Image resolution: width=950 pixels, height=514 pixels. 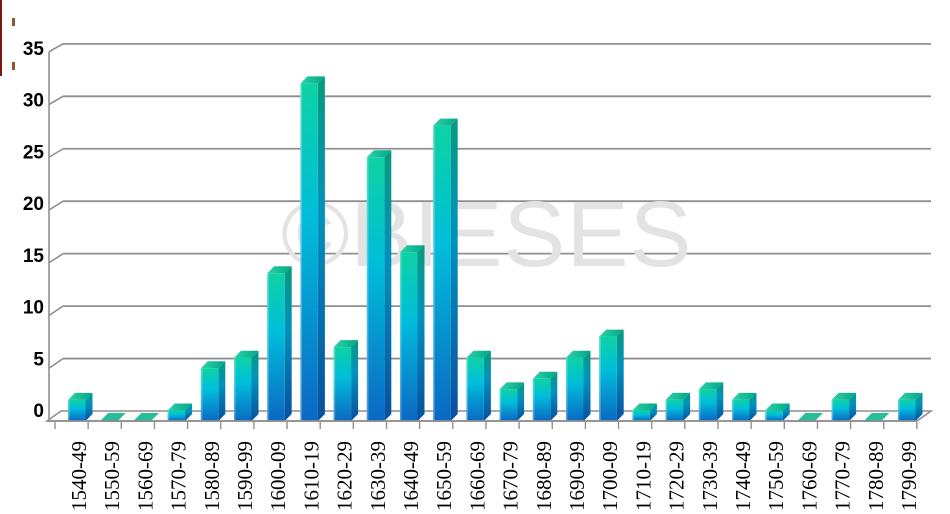 I want to click on x-category-label-1710-19: 1710-19, so click(x=643, y=476).